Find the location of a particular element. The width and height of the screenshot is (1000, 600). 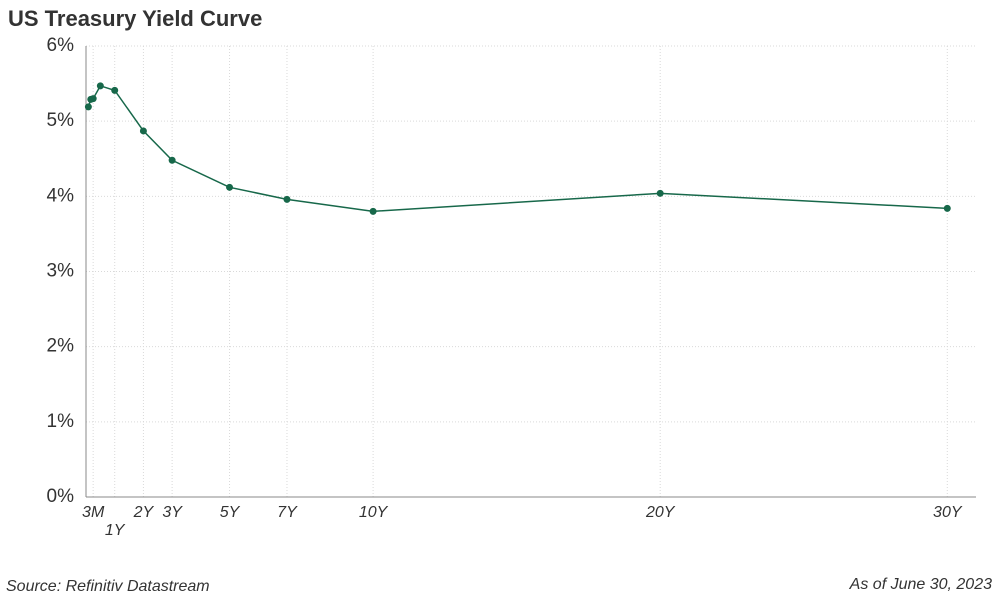

y-tick-label: 1% is located at coordinates (61, 421).